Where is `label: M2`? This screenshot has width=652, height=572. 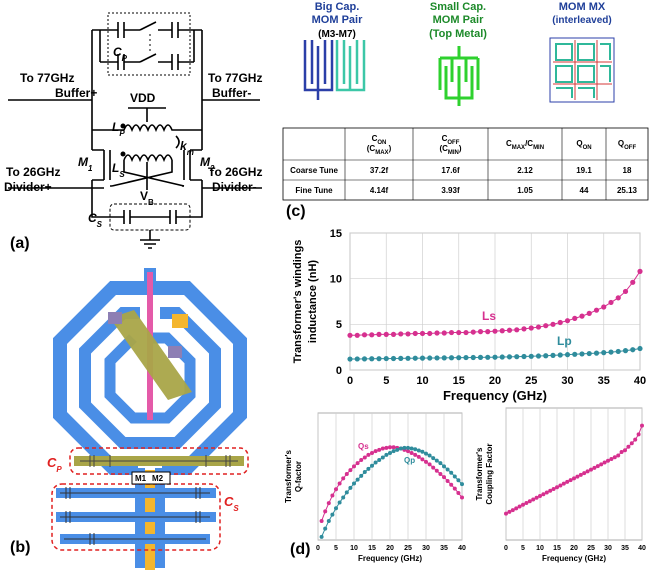 label: M2 is located at coordinates (158, 478).